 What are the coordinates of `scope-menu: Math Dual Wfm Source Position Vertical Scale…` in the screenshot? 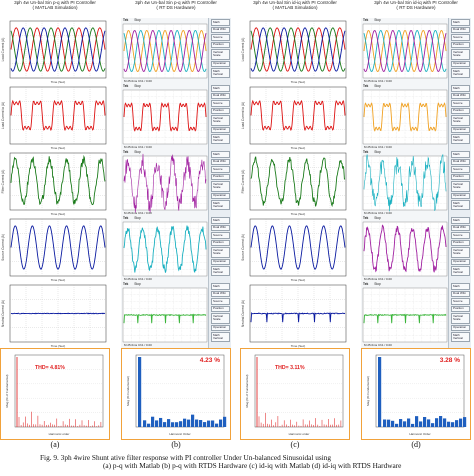 It's located at (219, 183).